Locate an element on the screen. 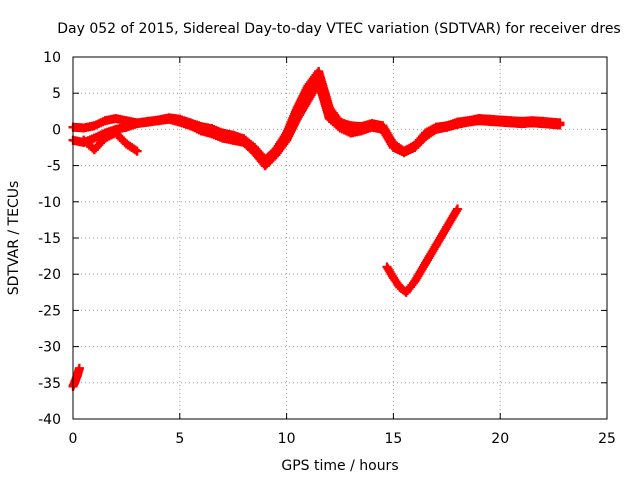 The image size is (640, 480). x-axis-title: GPS time / hours is located at coordinates (339, 466).